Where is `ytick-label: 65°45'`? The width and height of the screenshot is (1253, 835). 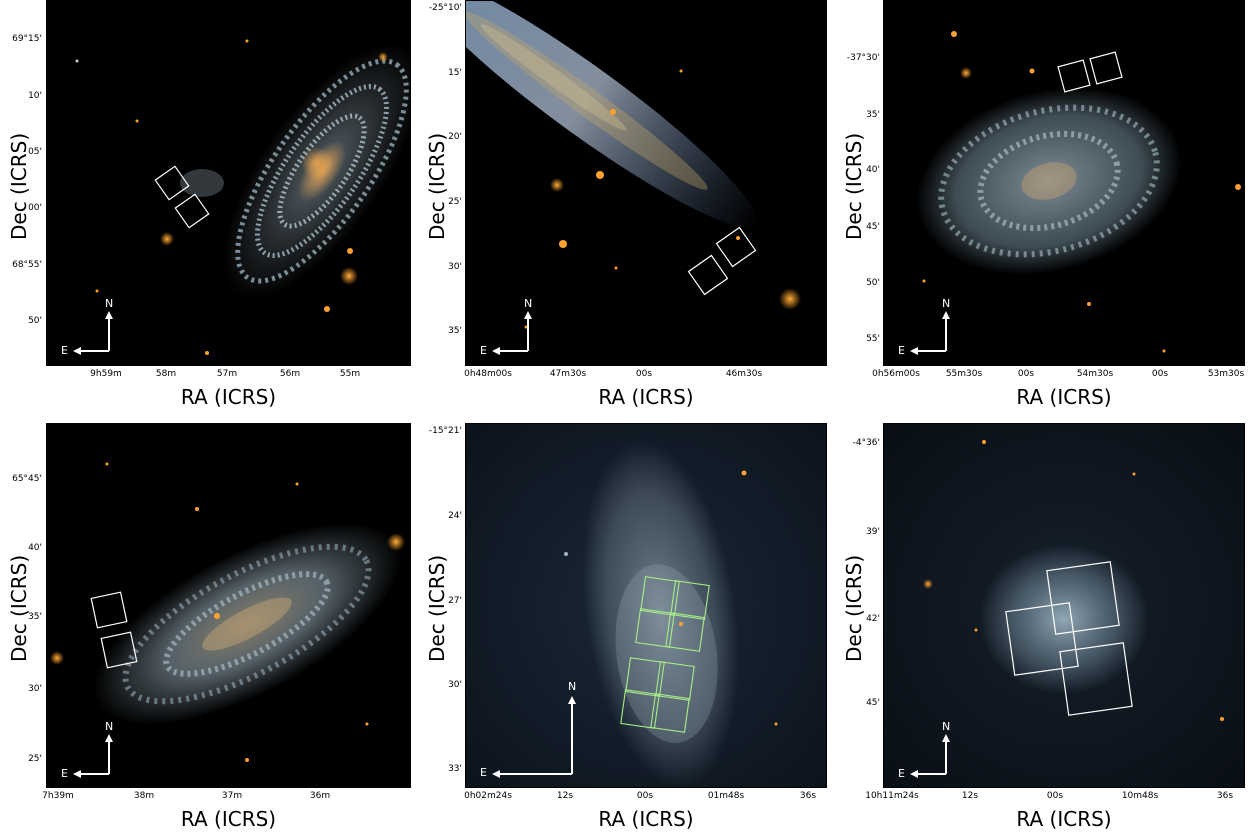 ytick-label: 65°45' is located at coordinates (27, 479).